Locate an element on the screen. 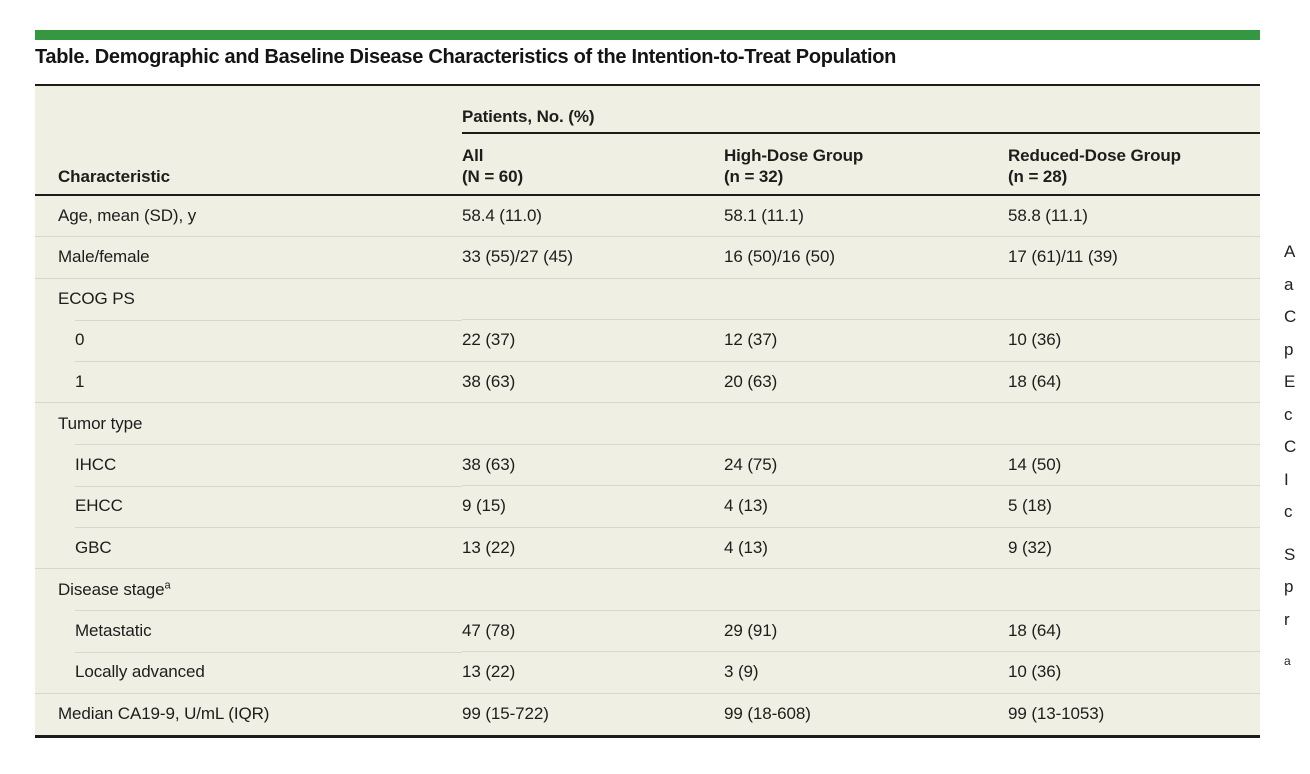 The image size is (1310, 774). row-label: 0 is located at coordinates (80, 340).